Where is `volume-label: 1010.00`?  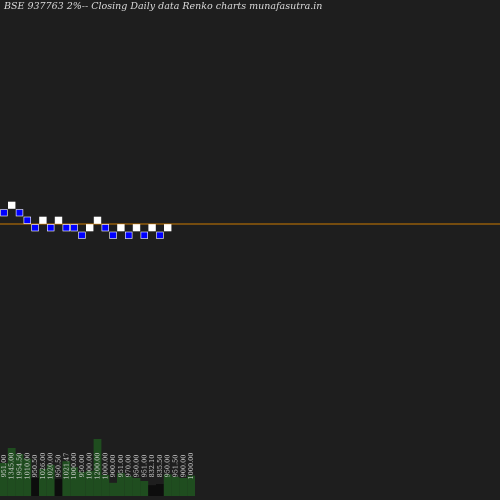 volume-label: 1010.00 is located at coordinates (27, 466).